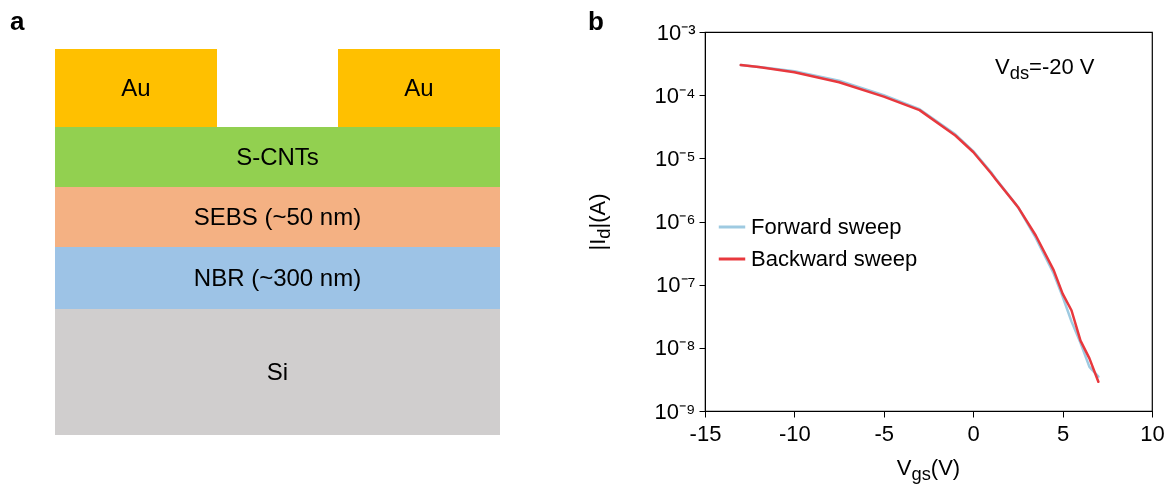  What do you see at coordinates (826, 226) in the screenshot?
I see `legend-label: Forward sweep` at bounding box center [826, 226].